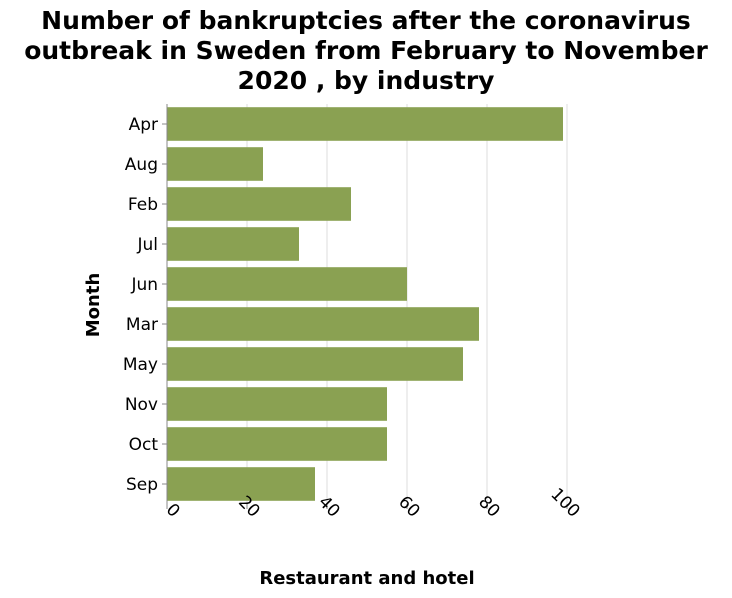 This screenshot has height=598, width=732. I want to click on y-tick-label: Sep, so click(142, 485).